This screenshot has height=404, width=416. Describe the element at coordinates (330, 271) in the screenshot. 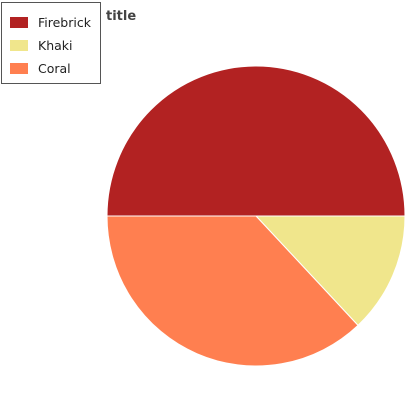

I see `pie-slice-khaki` at that location.